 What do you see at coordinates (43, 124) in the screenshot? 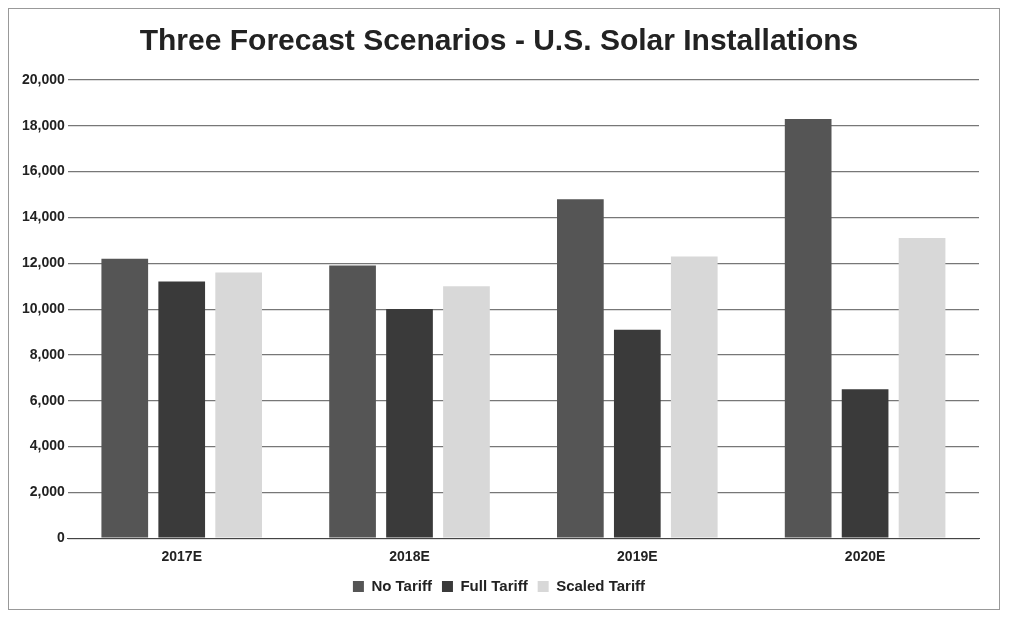
I see `y-tick-label: 18,000` at bounding box center [43, 124].